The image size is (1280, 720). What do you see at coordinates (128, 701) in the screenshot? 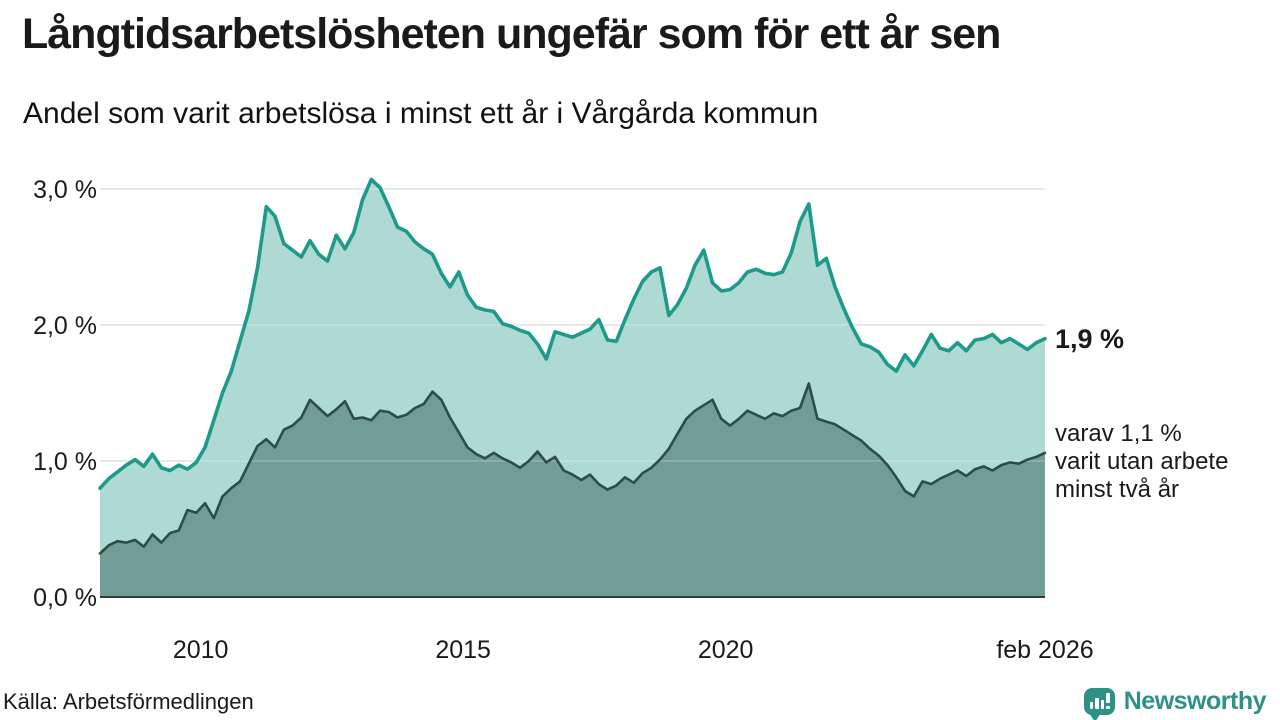
I see `source-attribution: Källa: Arbetsförmedlingen` at bounding box center [128, 701].